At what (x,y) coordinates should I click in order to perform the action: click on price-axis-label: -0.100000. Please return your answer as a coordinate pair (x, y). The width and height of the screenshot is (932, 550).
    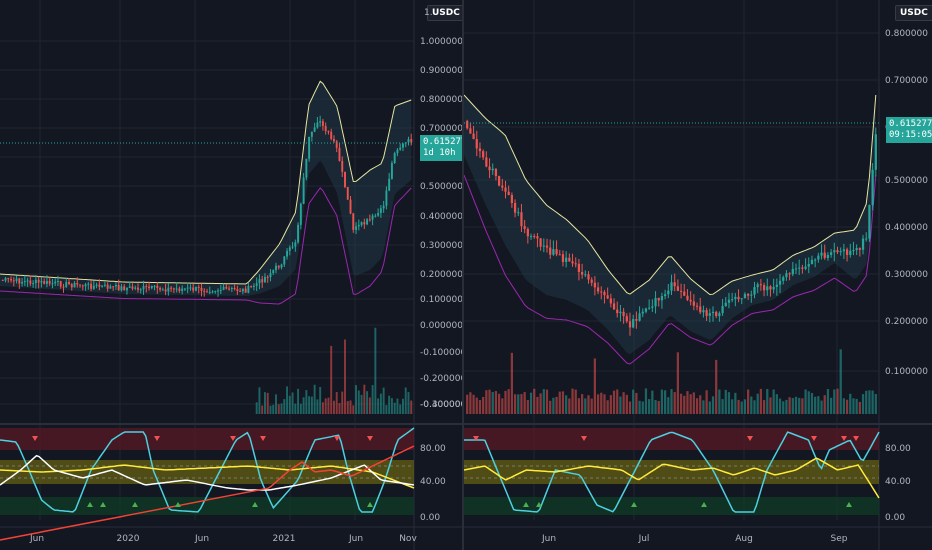
    Looking at the image, I should click on (441, 353).